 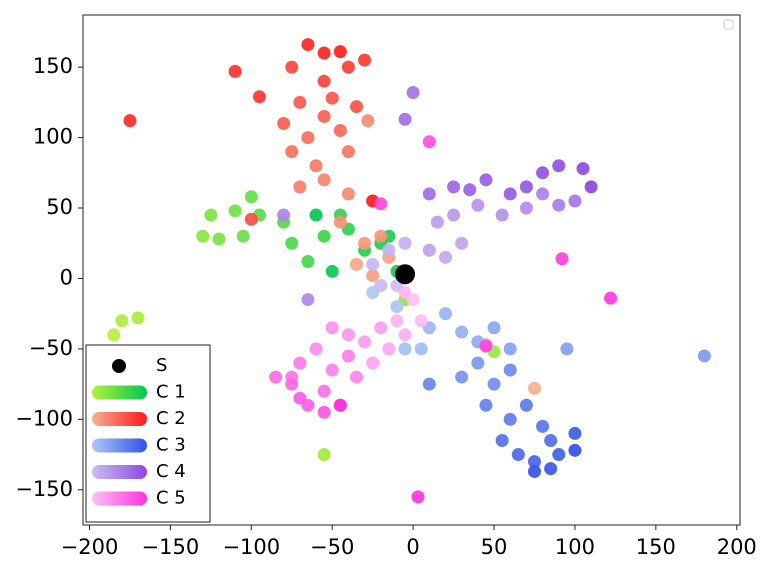 What do you see at coordinates (66, 277) in the screenshot?
I see `y-tick-label: 0` at bounding box center [66, 277].